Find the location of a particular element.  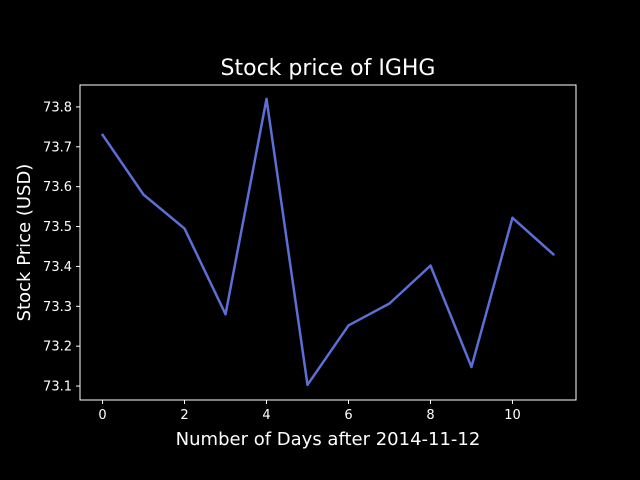

y-tick-label: 73.3 is located at coordinates (57, 307).